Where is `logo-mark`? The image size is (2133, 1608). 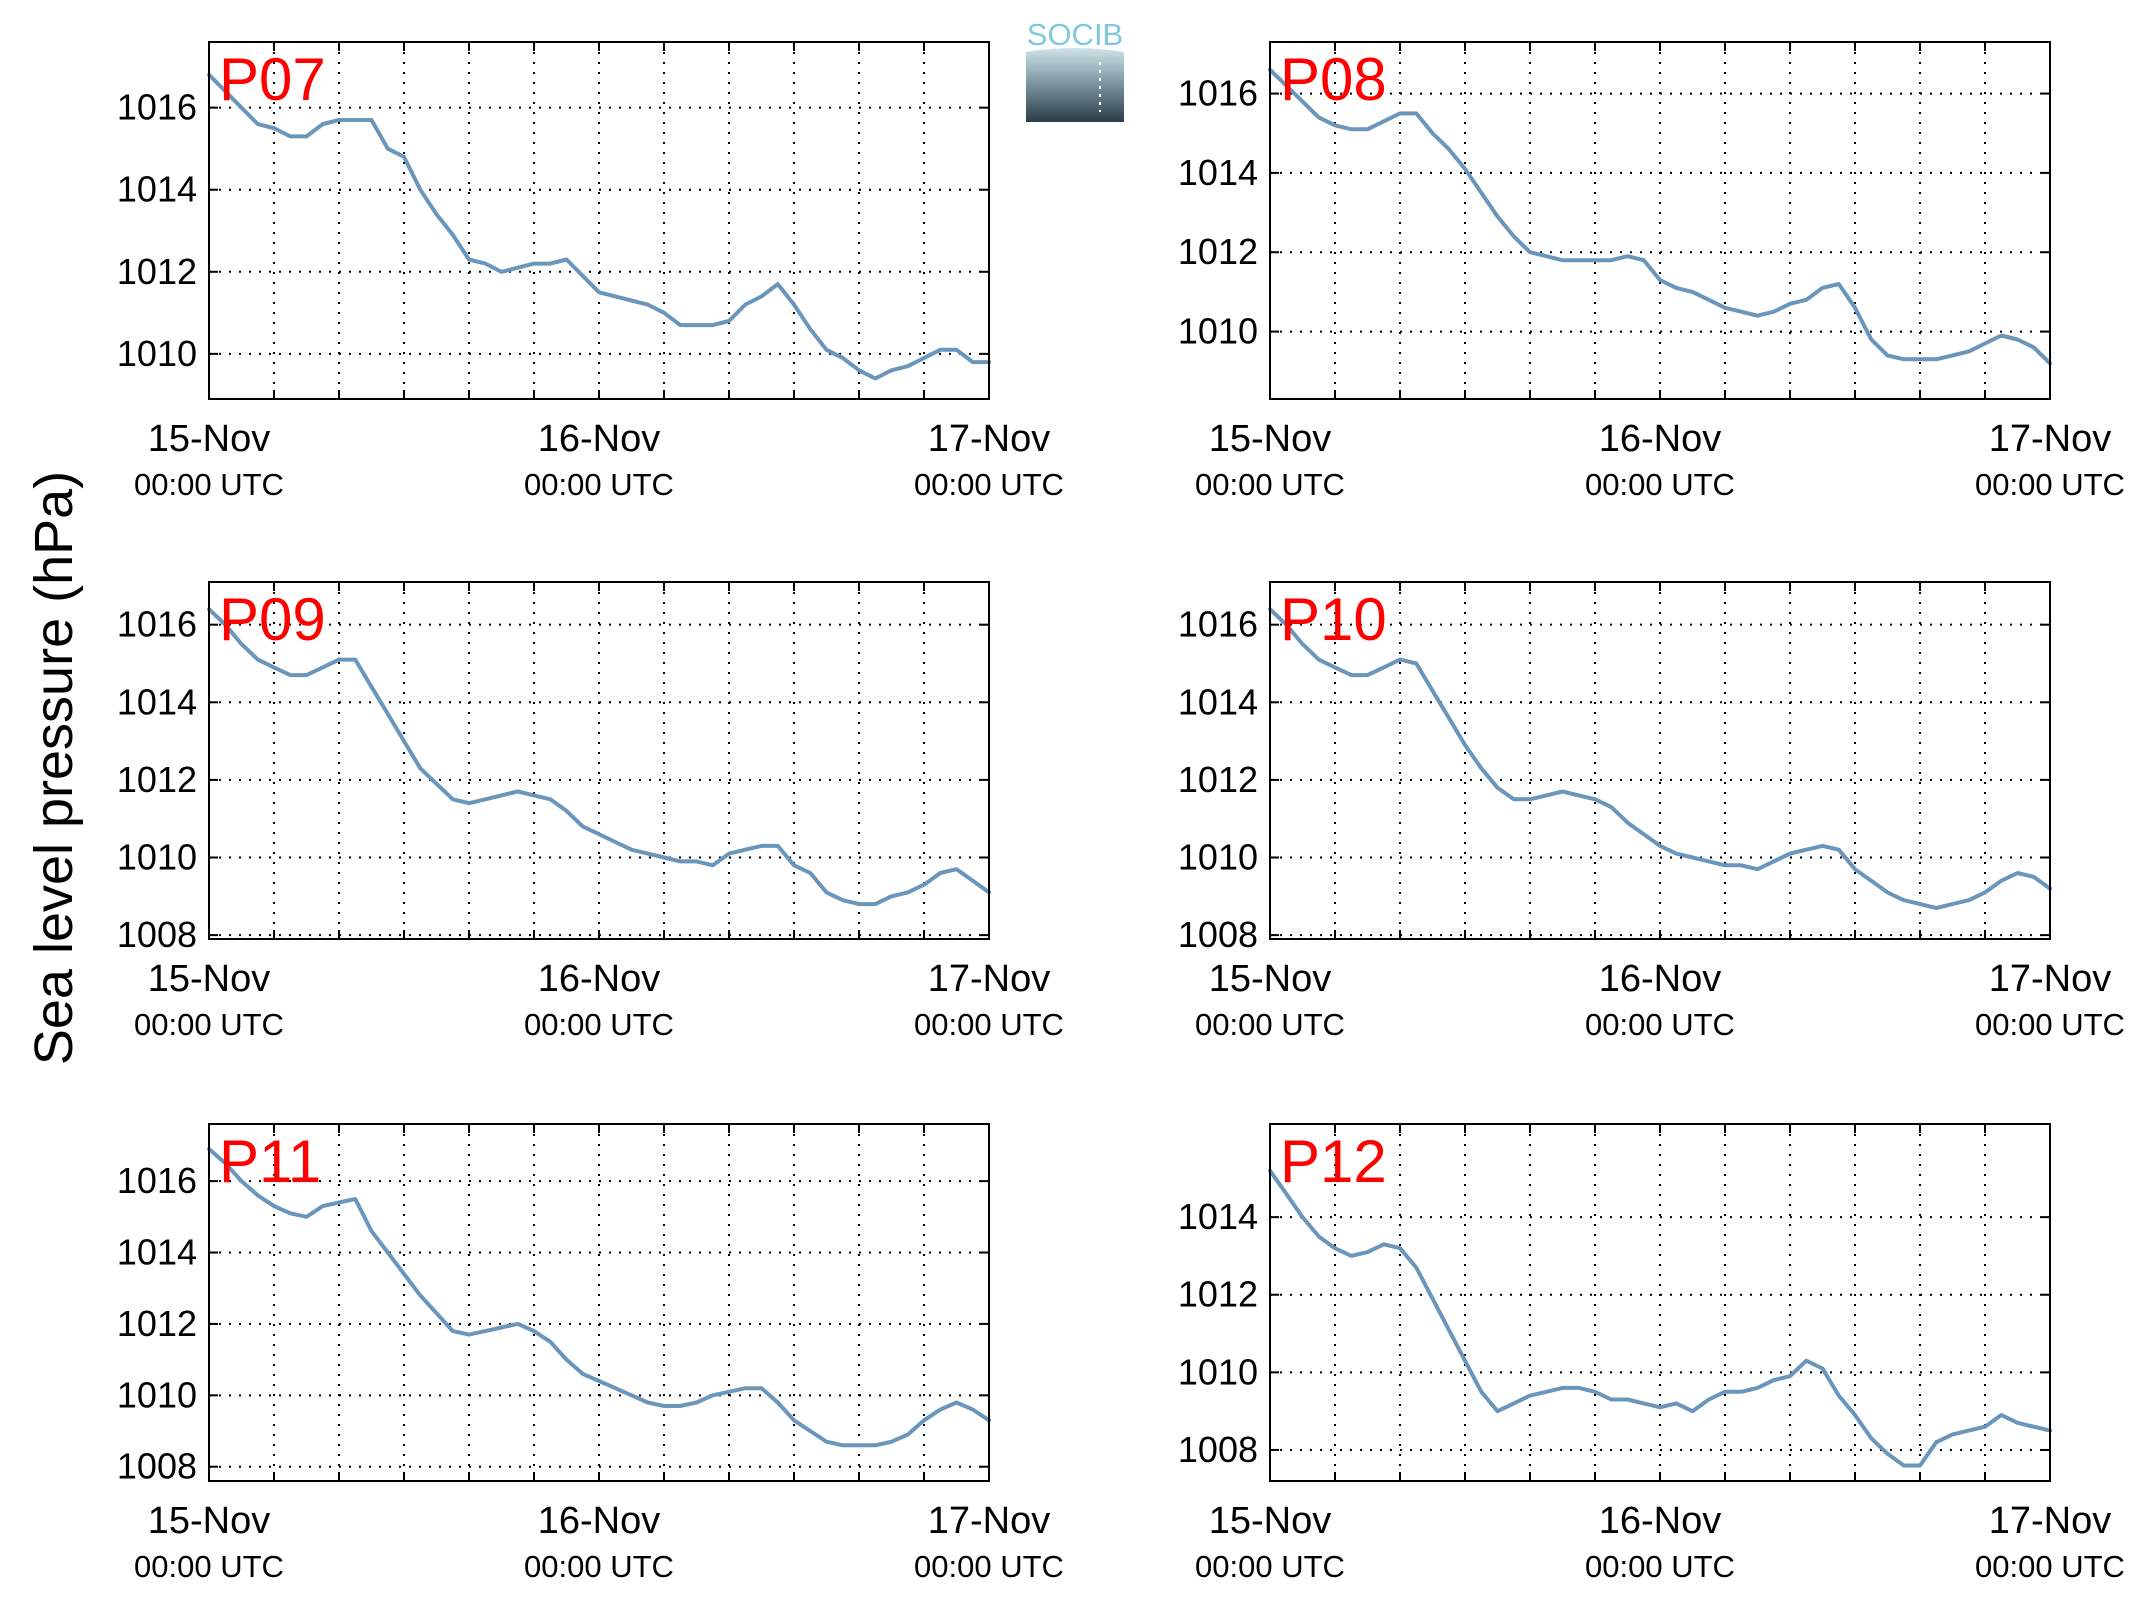 logo-mark is located at coordinates (1075, 85).